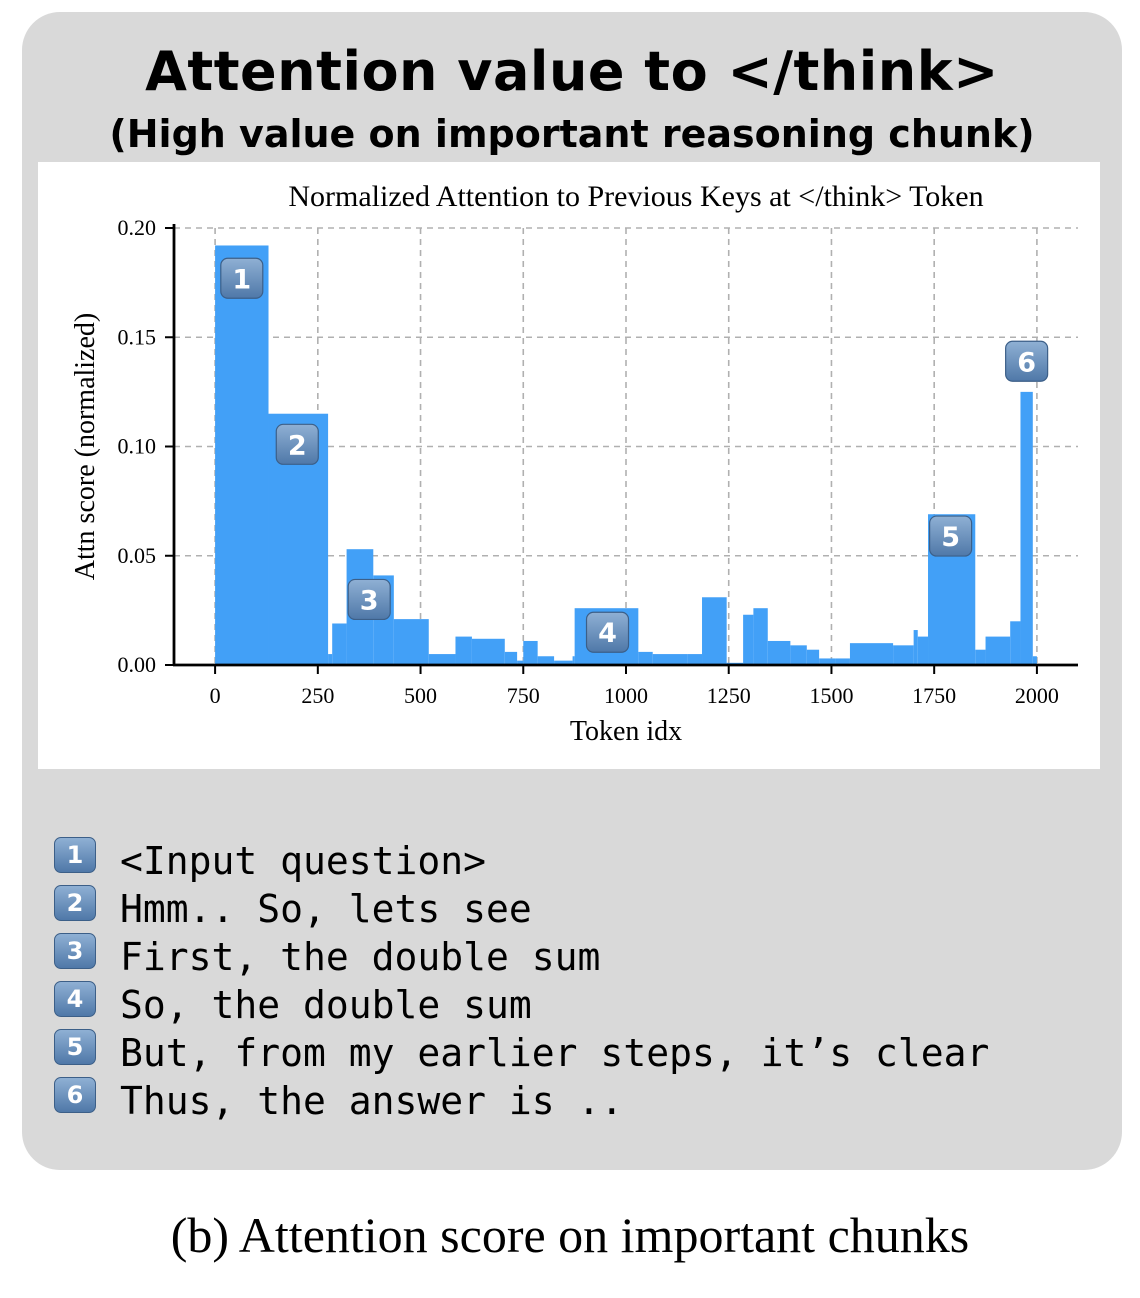 The width and height of the screenshot is (1140, 1298). What do you see at coordinates (360, 957) in the screenshot?
I see `legend-item-text: First, the double sum` at bounding box center [360, 957].